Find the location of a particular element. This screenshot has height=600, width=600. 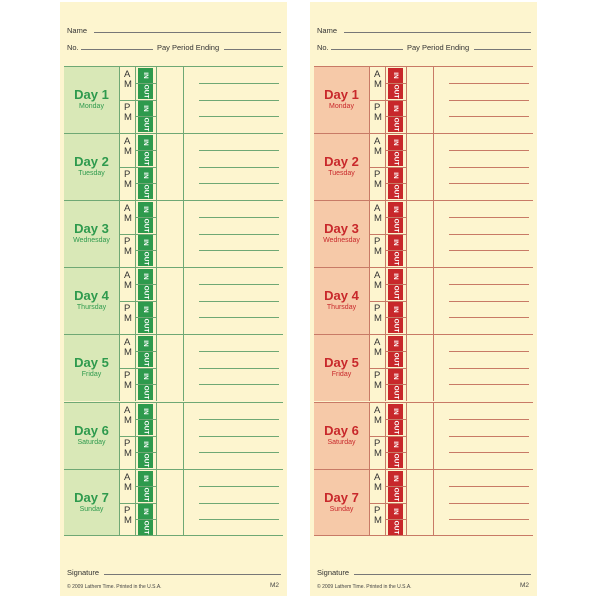

signature-label: Signature is located at coordinates (333, 572).